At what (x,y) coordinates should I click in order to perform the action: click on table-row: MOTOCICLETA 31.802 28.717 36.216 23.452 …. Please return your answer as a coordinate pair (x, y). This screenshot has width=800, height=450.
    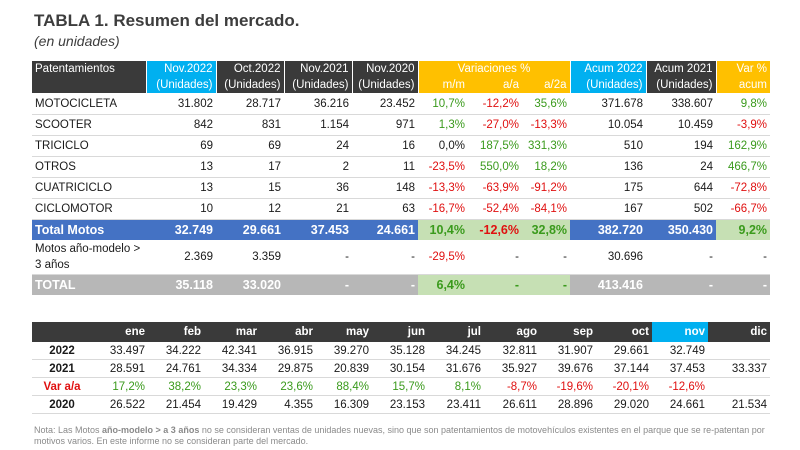
    Looking at the image, I should click on (401, 104).